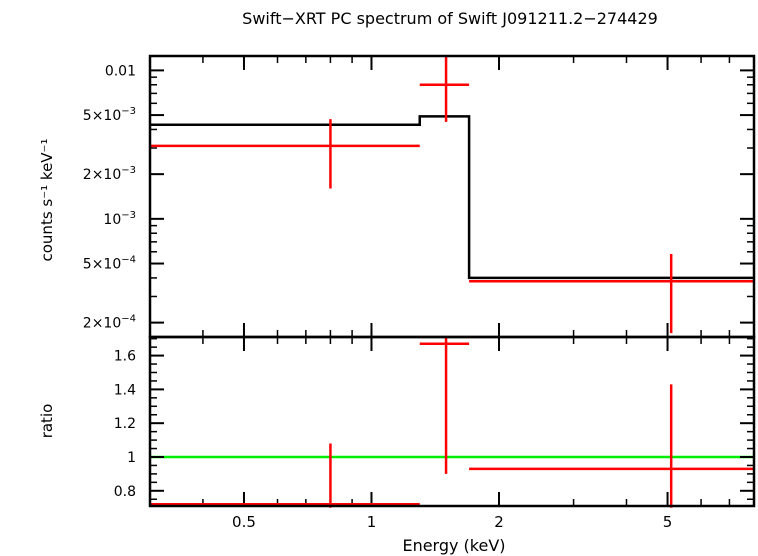  I want to click on upper-y-axis-label: counts s⁻¹ keV⁻¹, so click(47, 200).